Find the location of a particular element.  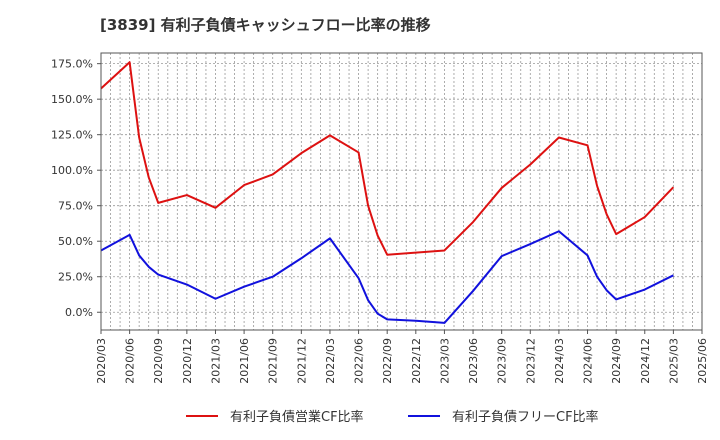

x-tick-label: 2025/03 is located at coordinates (673, 361).